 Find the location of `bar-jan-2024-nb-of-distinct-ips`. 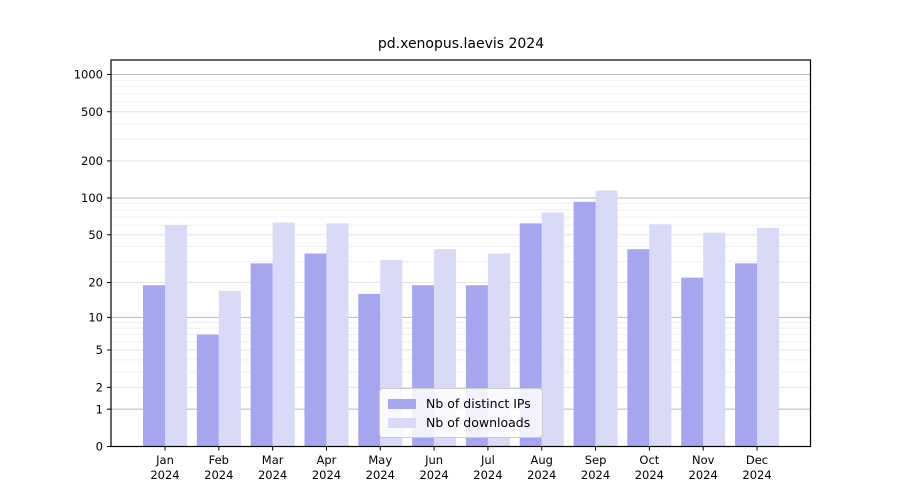

bar-jan-2024-nb-of-distinct-ips is located at coordinates (154, 366).